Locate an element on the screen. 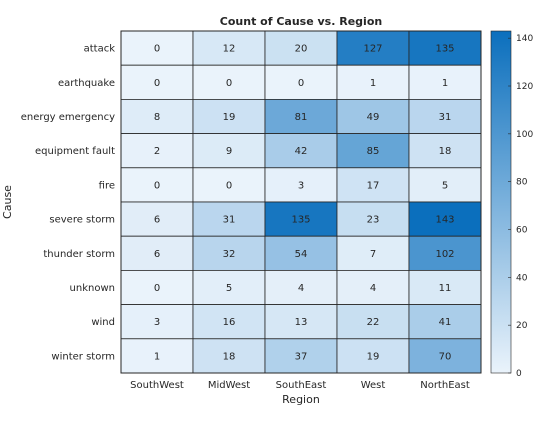  y-tick-label: winter storm is located at coordinates (83, 356).